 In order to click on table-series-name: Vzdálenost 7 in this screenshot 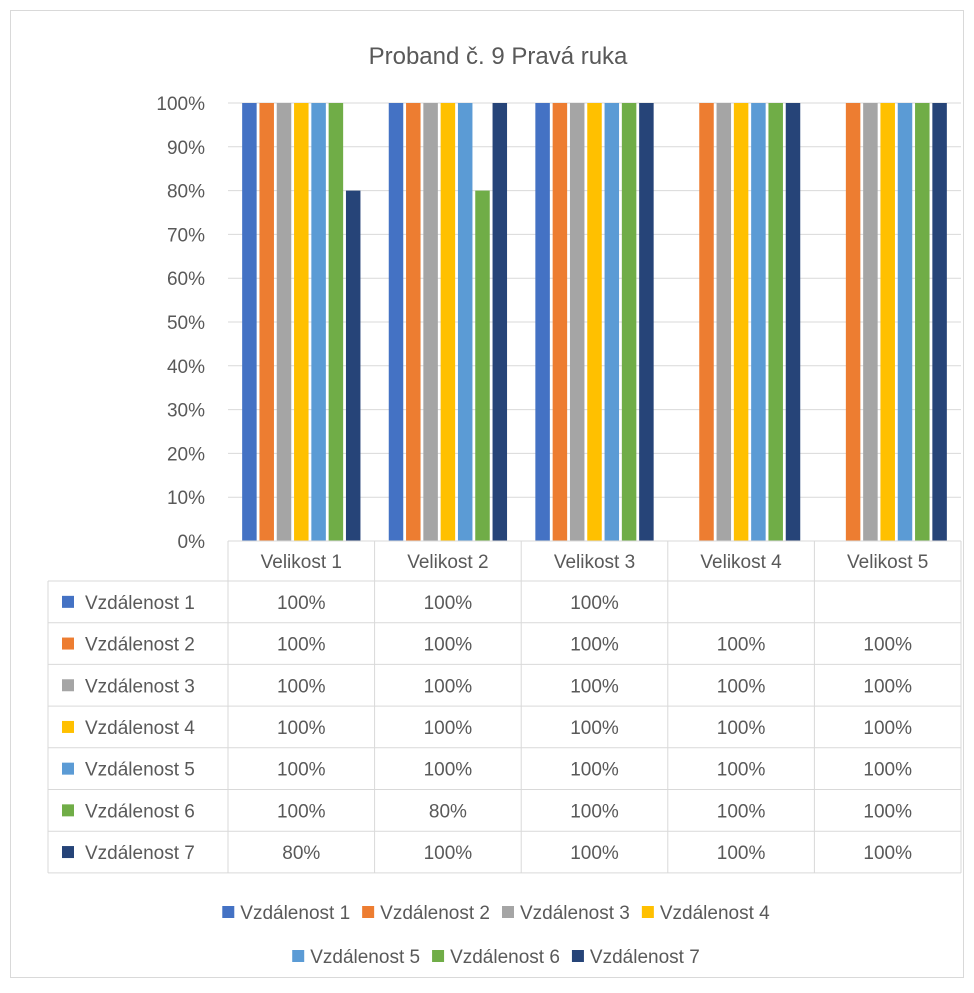, I will do `click(140, 853)`.